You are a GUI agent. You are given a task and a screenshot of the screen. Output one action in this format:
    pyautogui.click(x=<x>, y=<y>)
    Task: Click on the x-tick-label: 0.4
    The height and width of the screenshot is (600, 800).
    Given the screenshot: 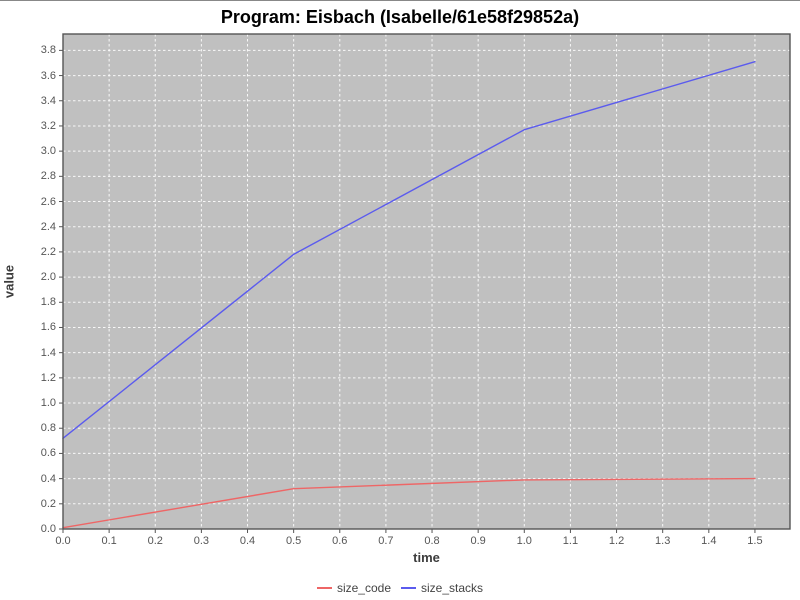 What is the action you would take?
    pyautogui.click(x=247, y=541)
    